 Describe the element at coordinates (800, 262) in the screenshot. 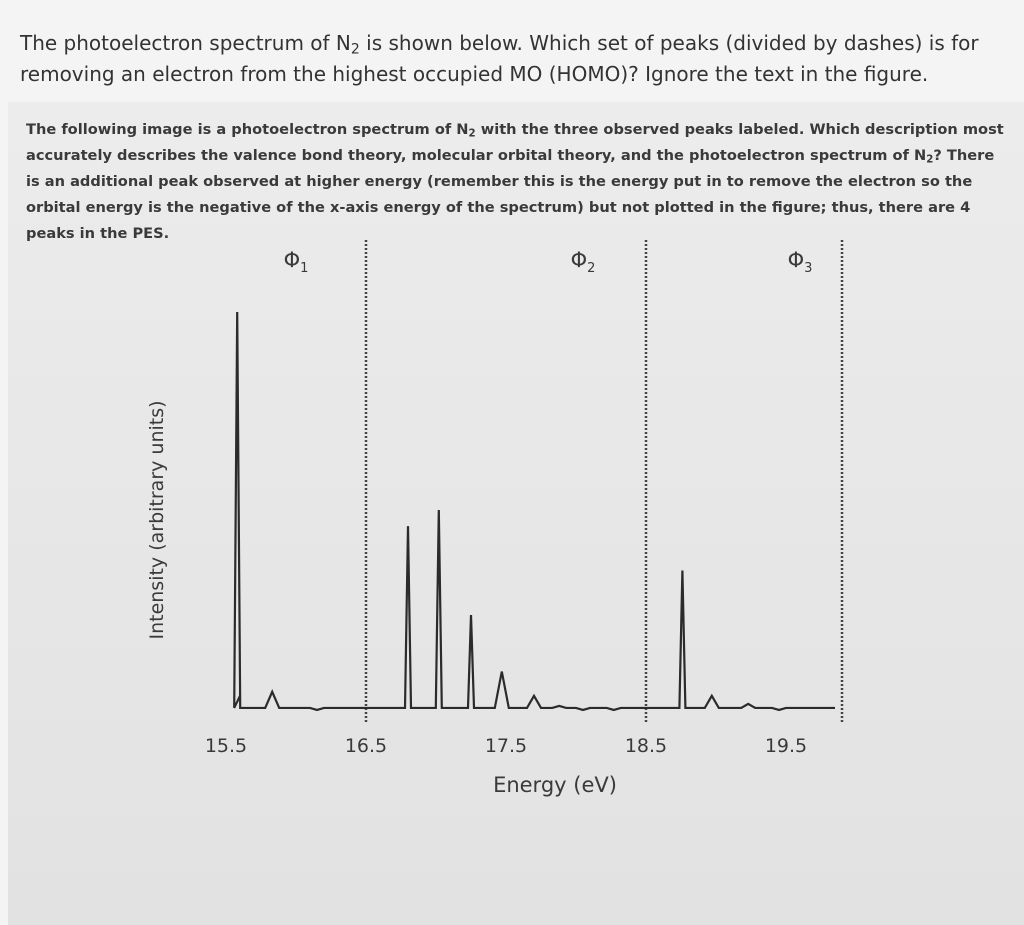

I see `region-label-3: Φ3` at that location.